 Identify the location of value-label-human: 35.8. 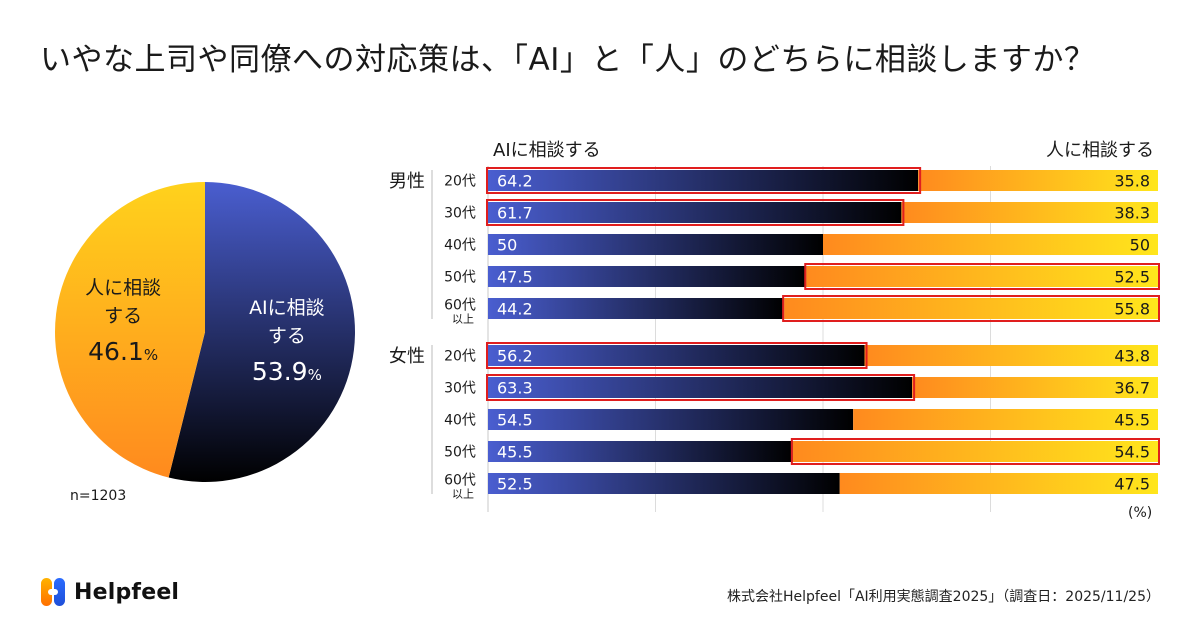
(1132, 181).